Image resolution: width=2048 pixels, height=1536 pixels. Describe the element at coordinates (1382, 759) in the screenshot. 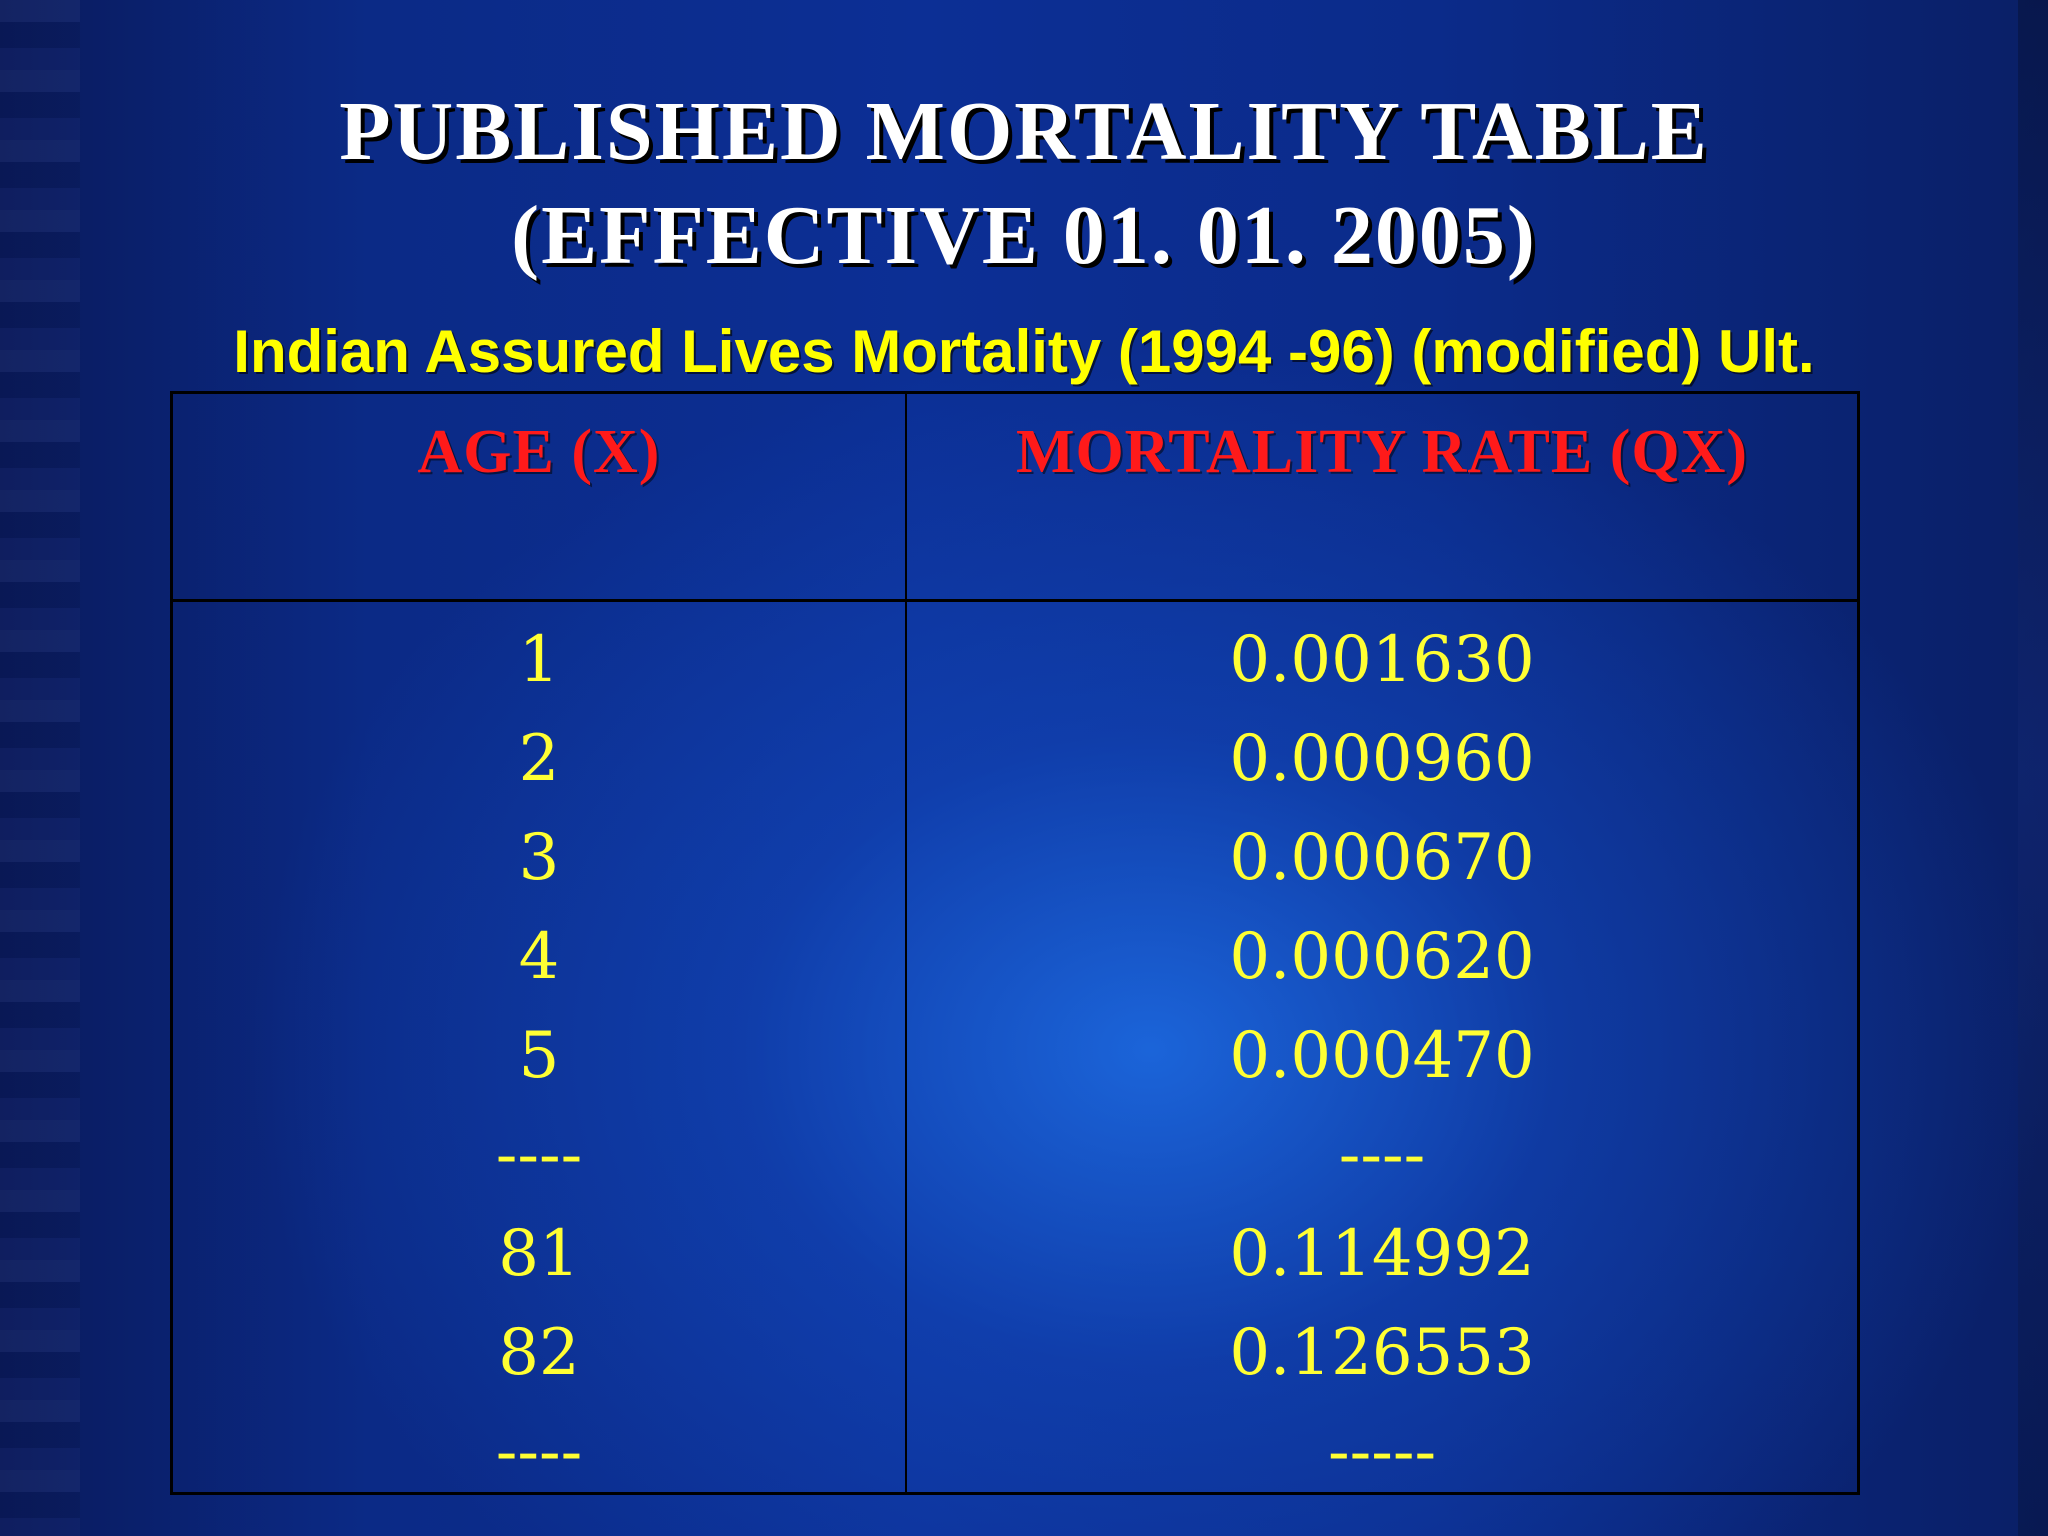

I see `rate-cell: 0.000960` at that location.